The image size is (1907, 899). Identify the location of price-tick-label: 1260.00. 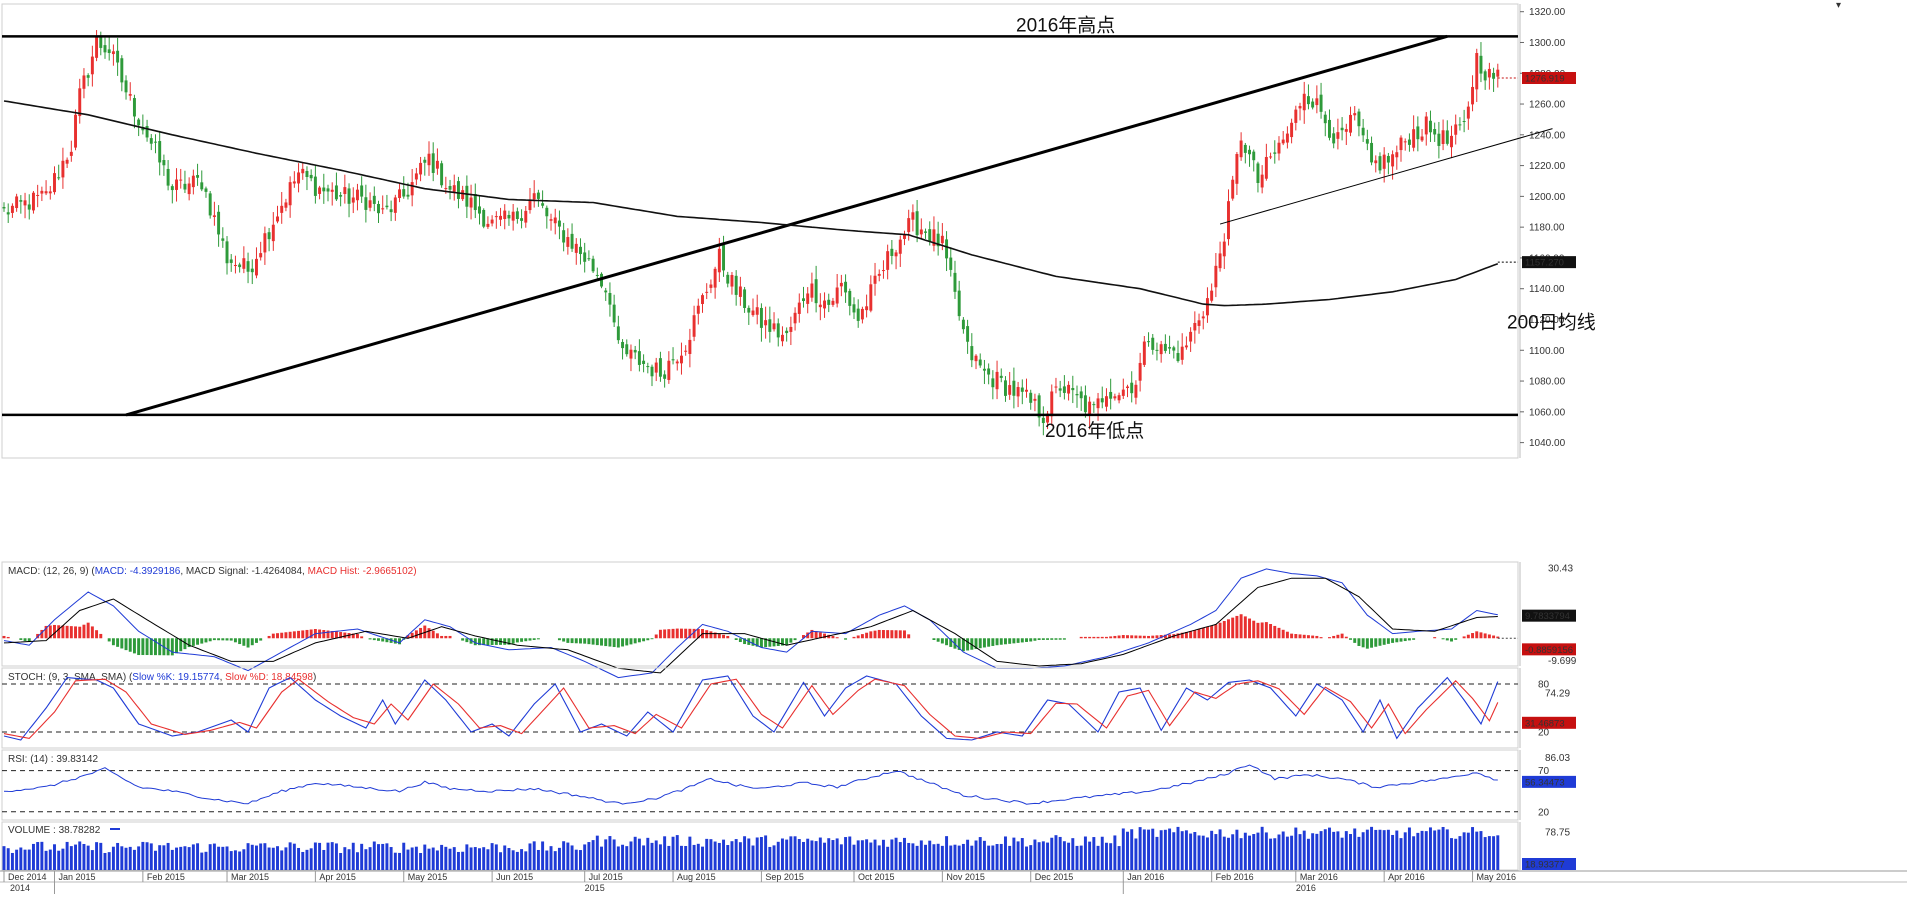
(1547, 105).